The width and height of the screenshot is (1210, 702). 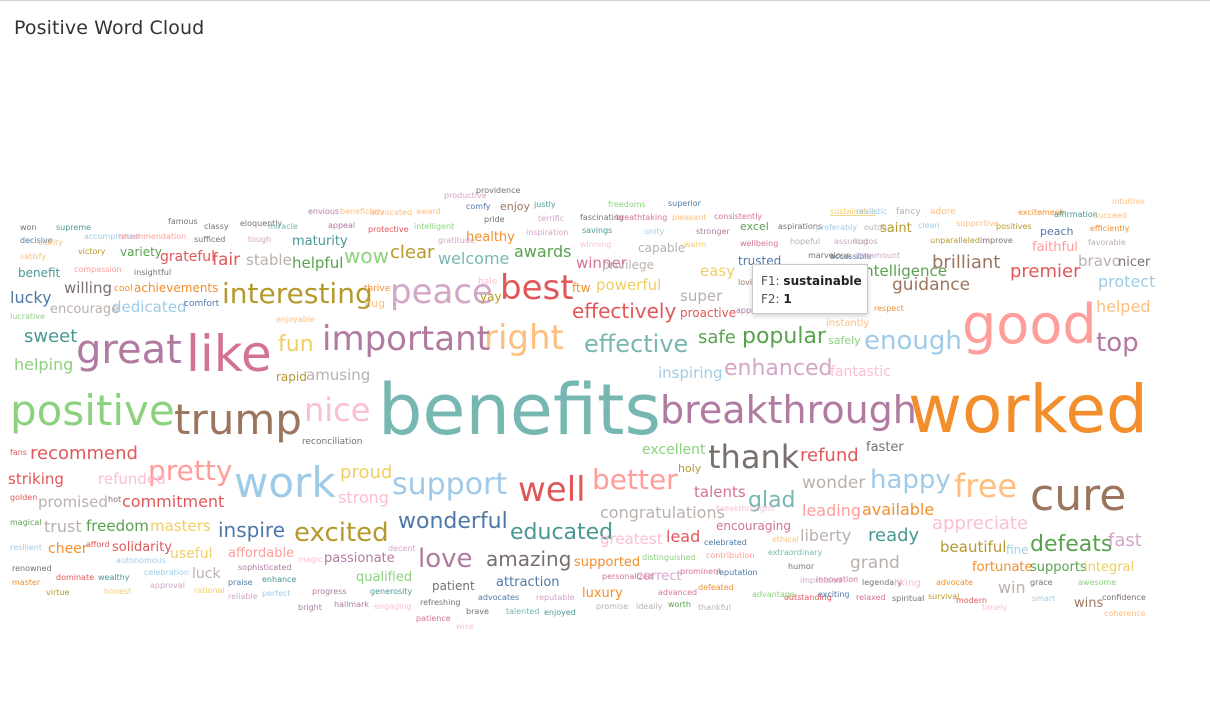 What do you see at coordinates (406, 339) in the screenshot?
I see `cloud-word-important: important` at bounding box center [406, 339].